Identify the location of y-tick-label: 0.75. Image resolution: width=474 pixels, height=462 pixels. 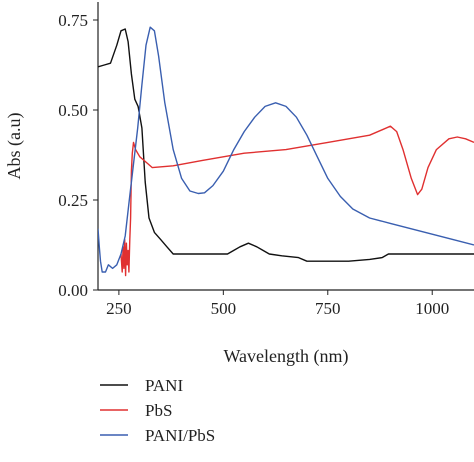
(73, 20).